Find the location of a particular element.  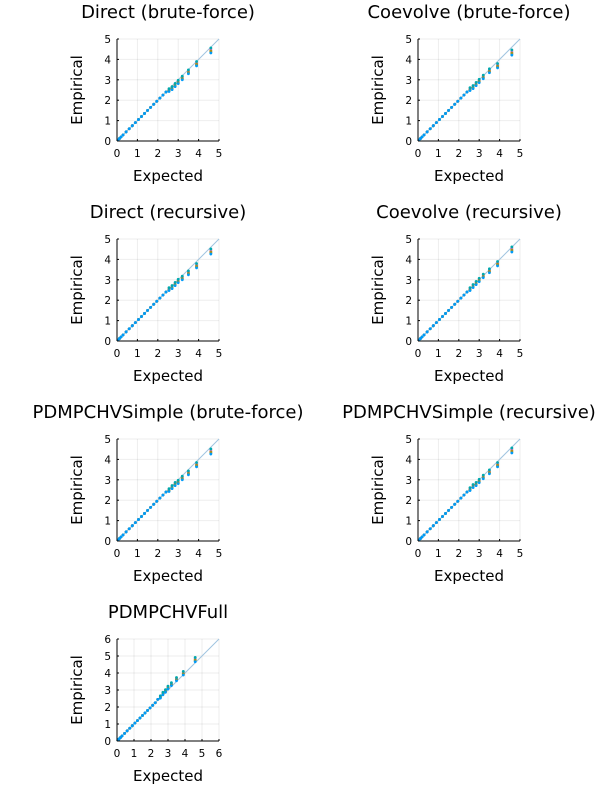

y-axis-label: Empirical is located at coordinates (378, 90).